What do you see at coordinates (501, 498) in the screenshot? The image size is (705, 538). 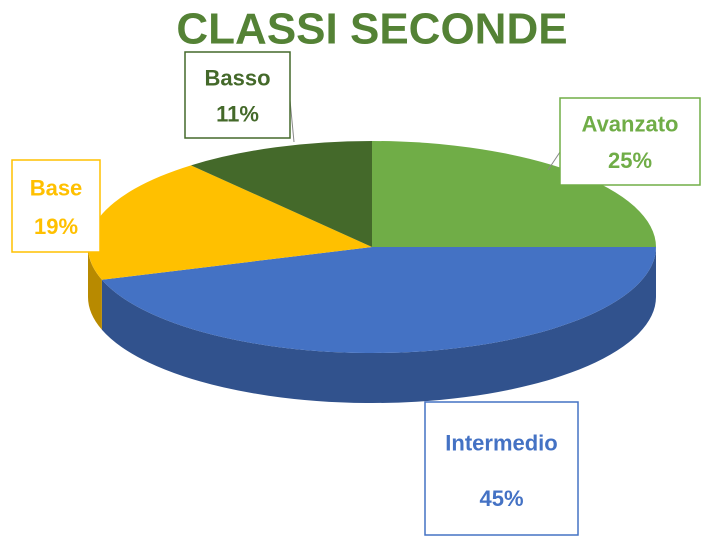 I see `data-label-value: 45%` at bounding box center [501, 498].